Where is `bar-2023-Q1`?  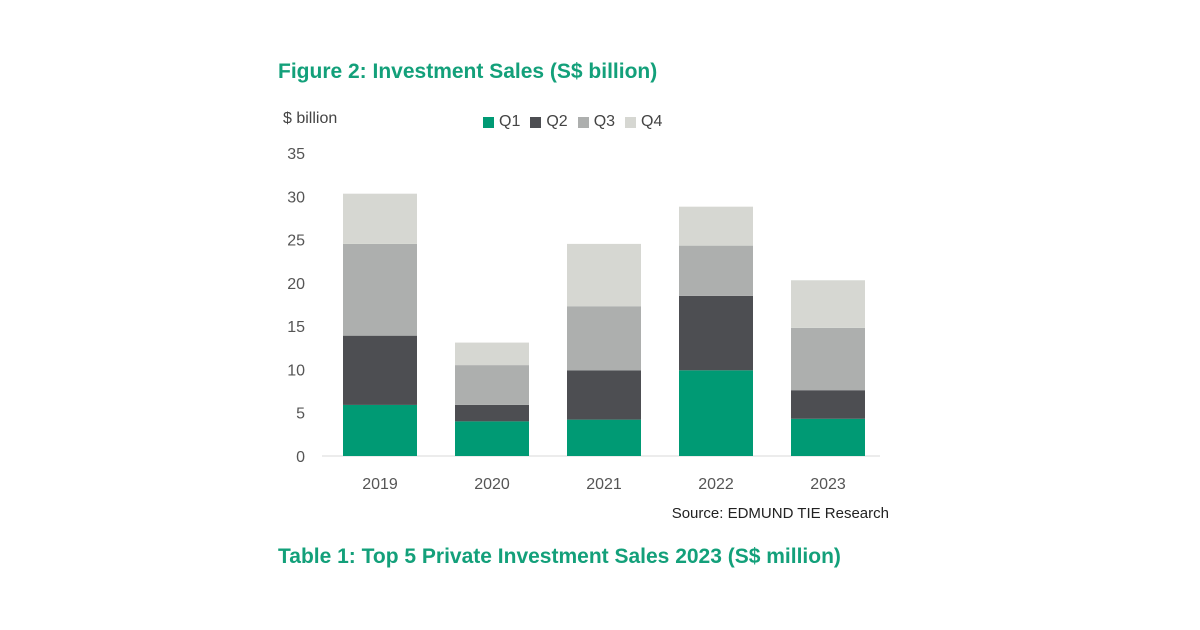
bar-2023-Q1 is located at coordinates (828, 437).